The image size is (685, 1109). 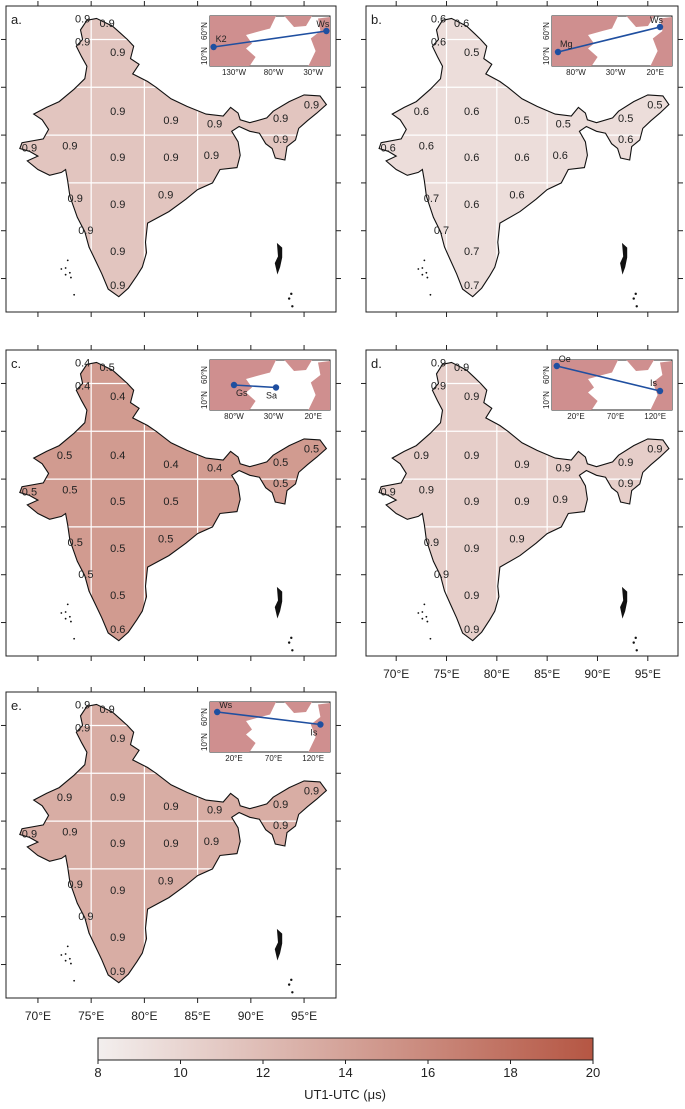 I want to click on colorbar: 8 10 12 14 16 18 20 UT1-UTC (μs), so click(x=347, y=1069).